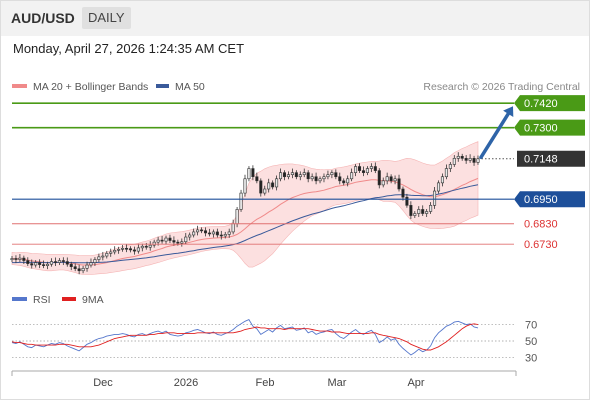 The image size is (590, 400). What do you see at coordinates (508, 112) in the screenshot?
I see `forecast-arrow-head` at bounding box center [508, 112].